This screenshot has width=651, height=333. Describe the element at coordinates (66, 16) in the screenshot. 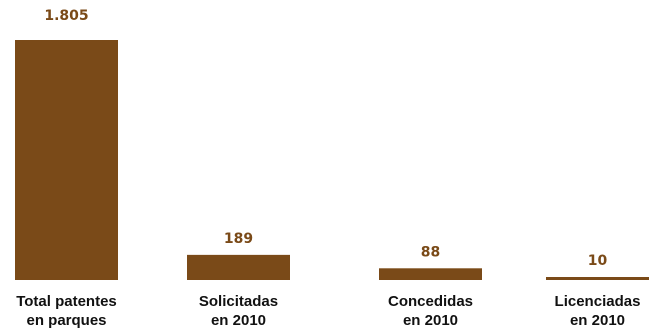

I see `value-label-0: 1.805` at that location.